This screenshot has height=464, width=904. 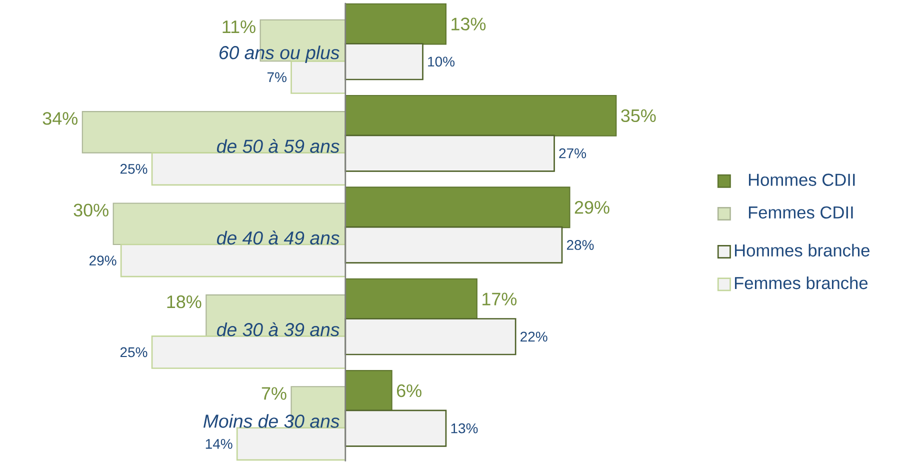 I want to click on data-label: 14%, so click(x=219, y=443).